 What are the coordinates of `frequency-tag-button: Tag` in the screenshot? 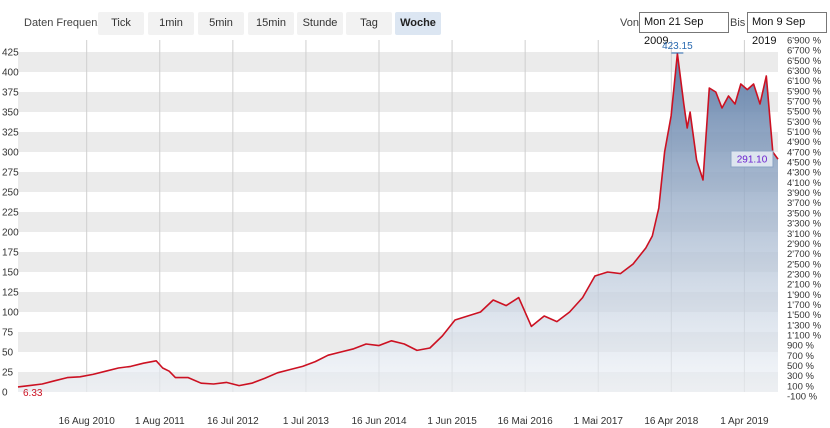 It's located at (369, 23).